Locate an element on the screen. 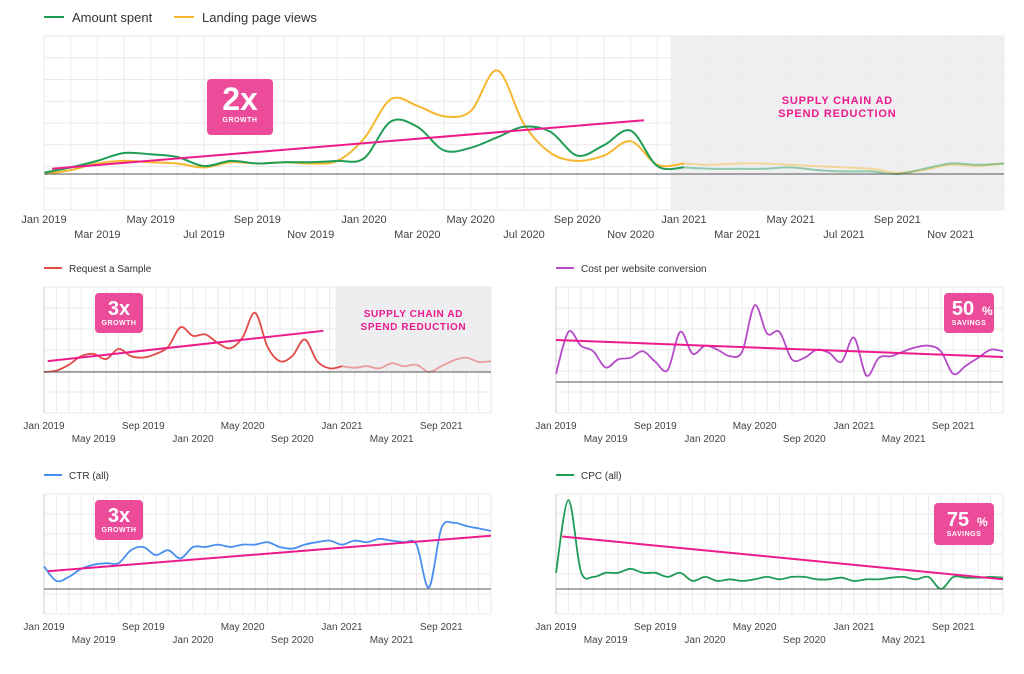  legend-label-amount-spent: Amount spent is located at coordinates (112, 17).